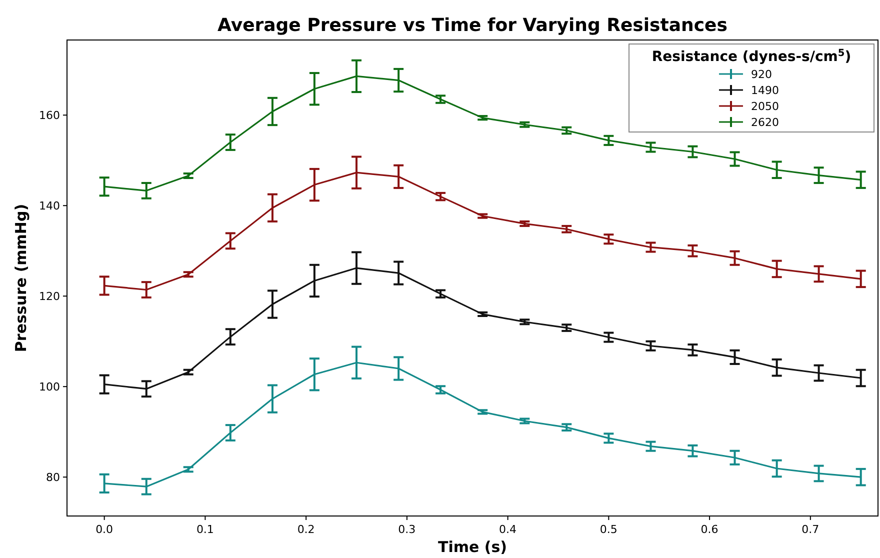 This screenshot has width=880, height=558. What do you see at coordinates (49, 297) in the screenshot?
I see `y-tick-label: 120` at bounding box center [49, 297].